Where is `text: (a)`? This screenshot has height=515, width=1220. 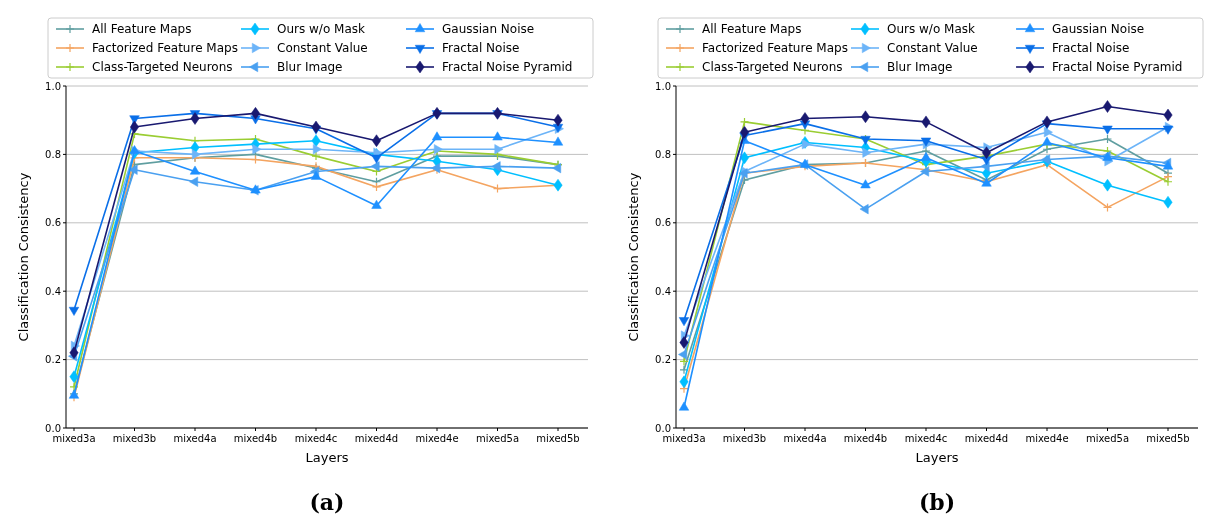
text: (a) is located at coordinates (327, 502).